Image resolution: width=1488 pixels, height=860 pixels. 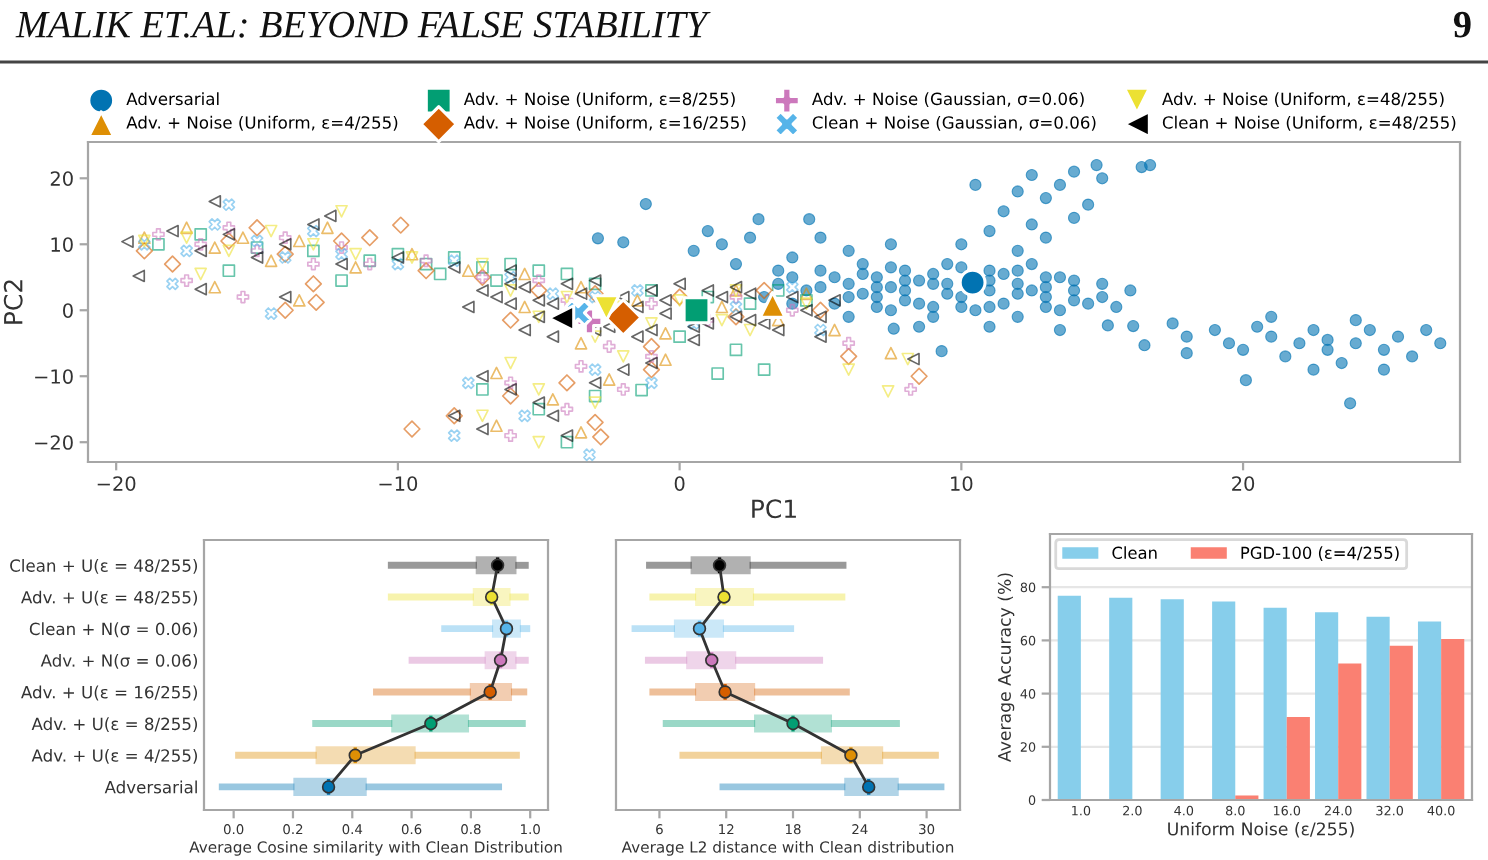 What do you see at coordinates (1261, 830) in the screenshot?
I see `x-axis-title: Uniform Noise (ε/255)` at bounding box center [1261, 830].